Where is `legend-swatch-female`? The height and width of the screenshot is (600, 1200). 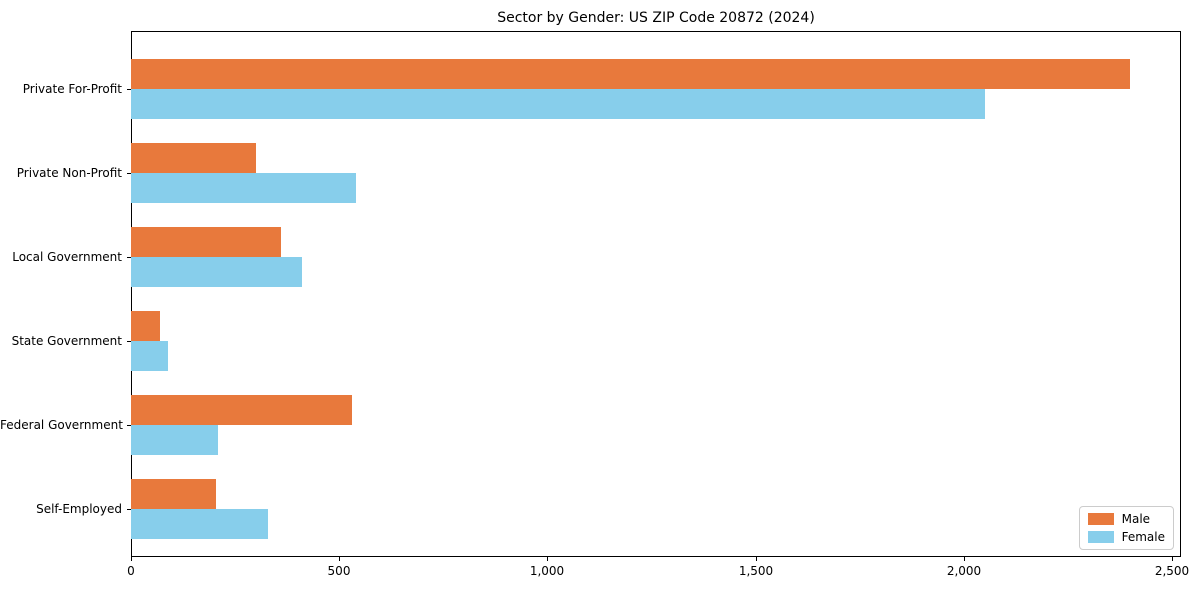
legend-swatch-female is located at coordinates (1100, 537).